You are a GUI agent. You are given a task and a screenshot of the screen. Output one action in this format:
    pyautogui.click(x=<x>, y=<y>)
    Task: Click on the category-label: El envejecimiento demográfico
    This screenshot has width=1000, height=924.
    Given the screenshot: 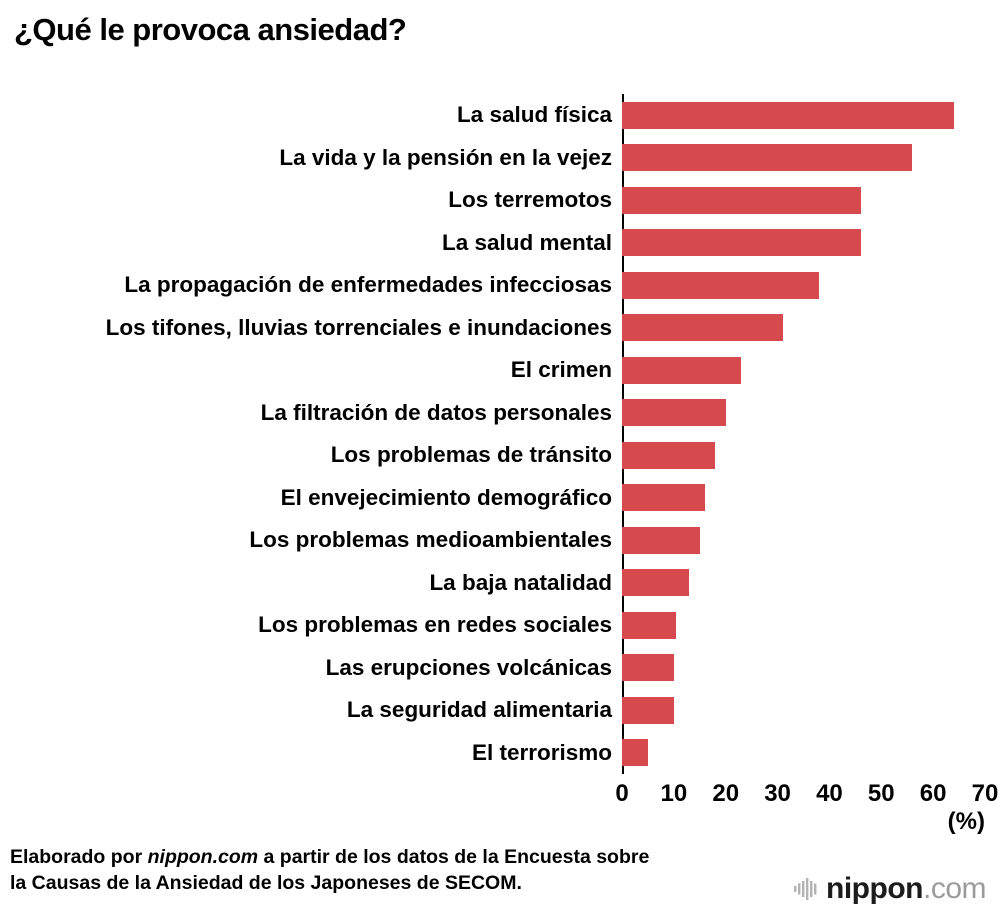 What is the action you would take?
    pyautogui.click(x=446, y=497)
    